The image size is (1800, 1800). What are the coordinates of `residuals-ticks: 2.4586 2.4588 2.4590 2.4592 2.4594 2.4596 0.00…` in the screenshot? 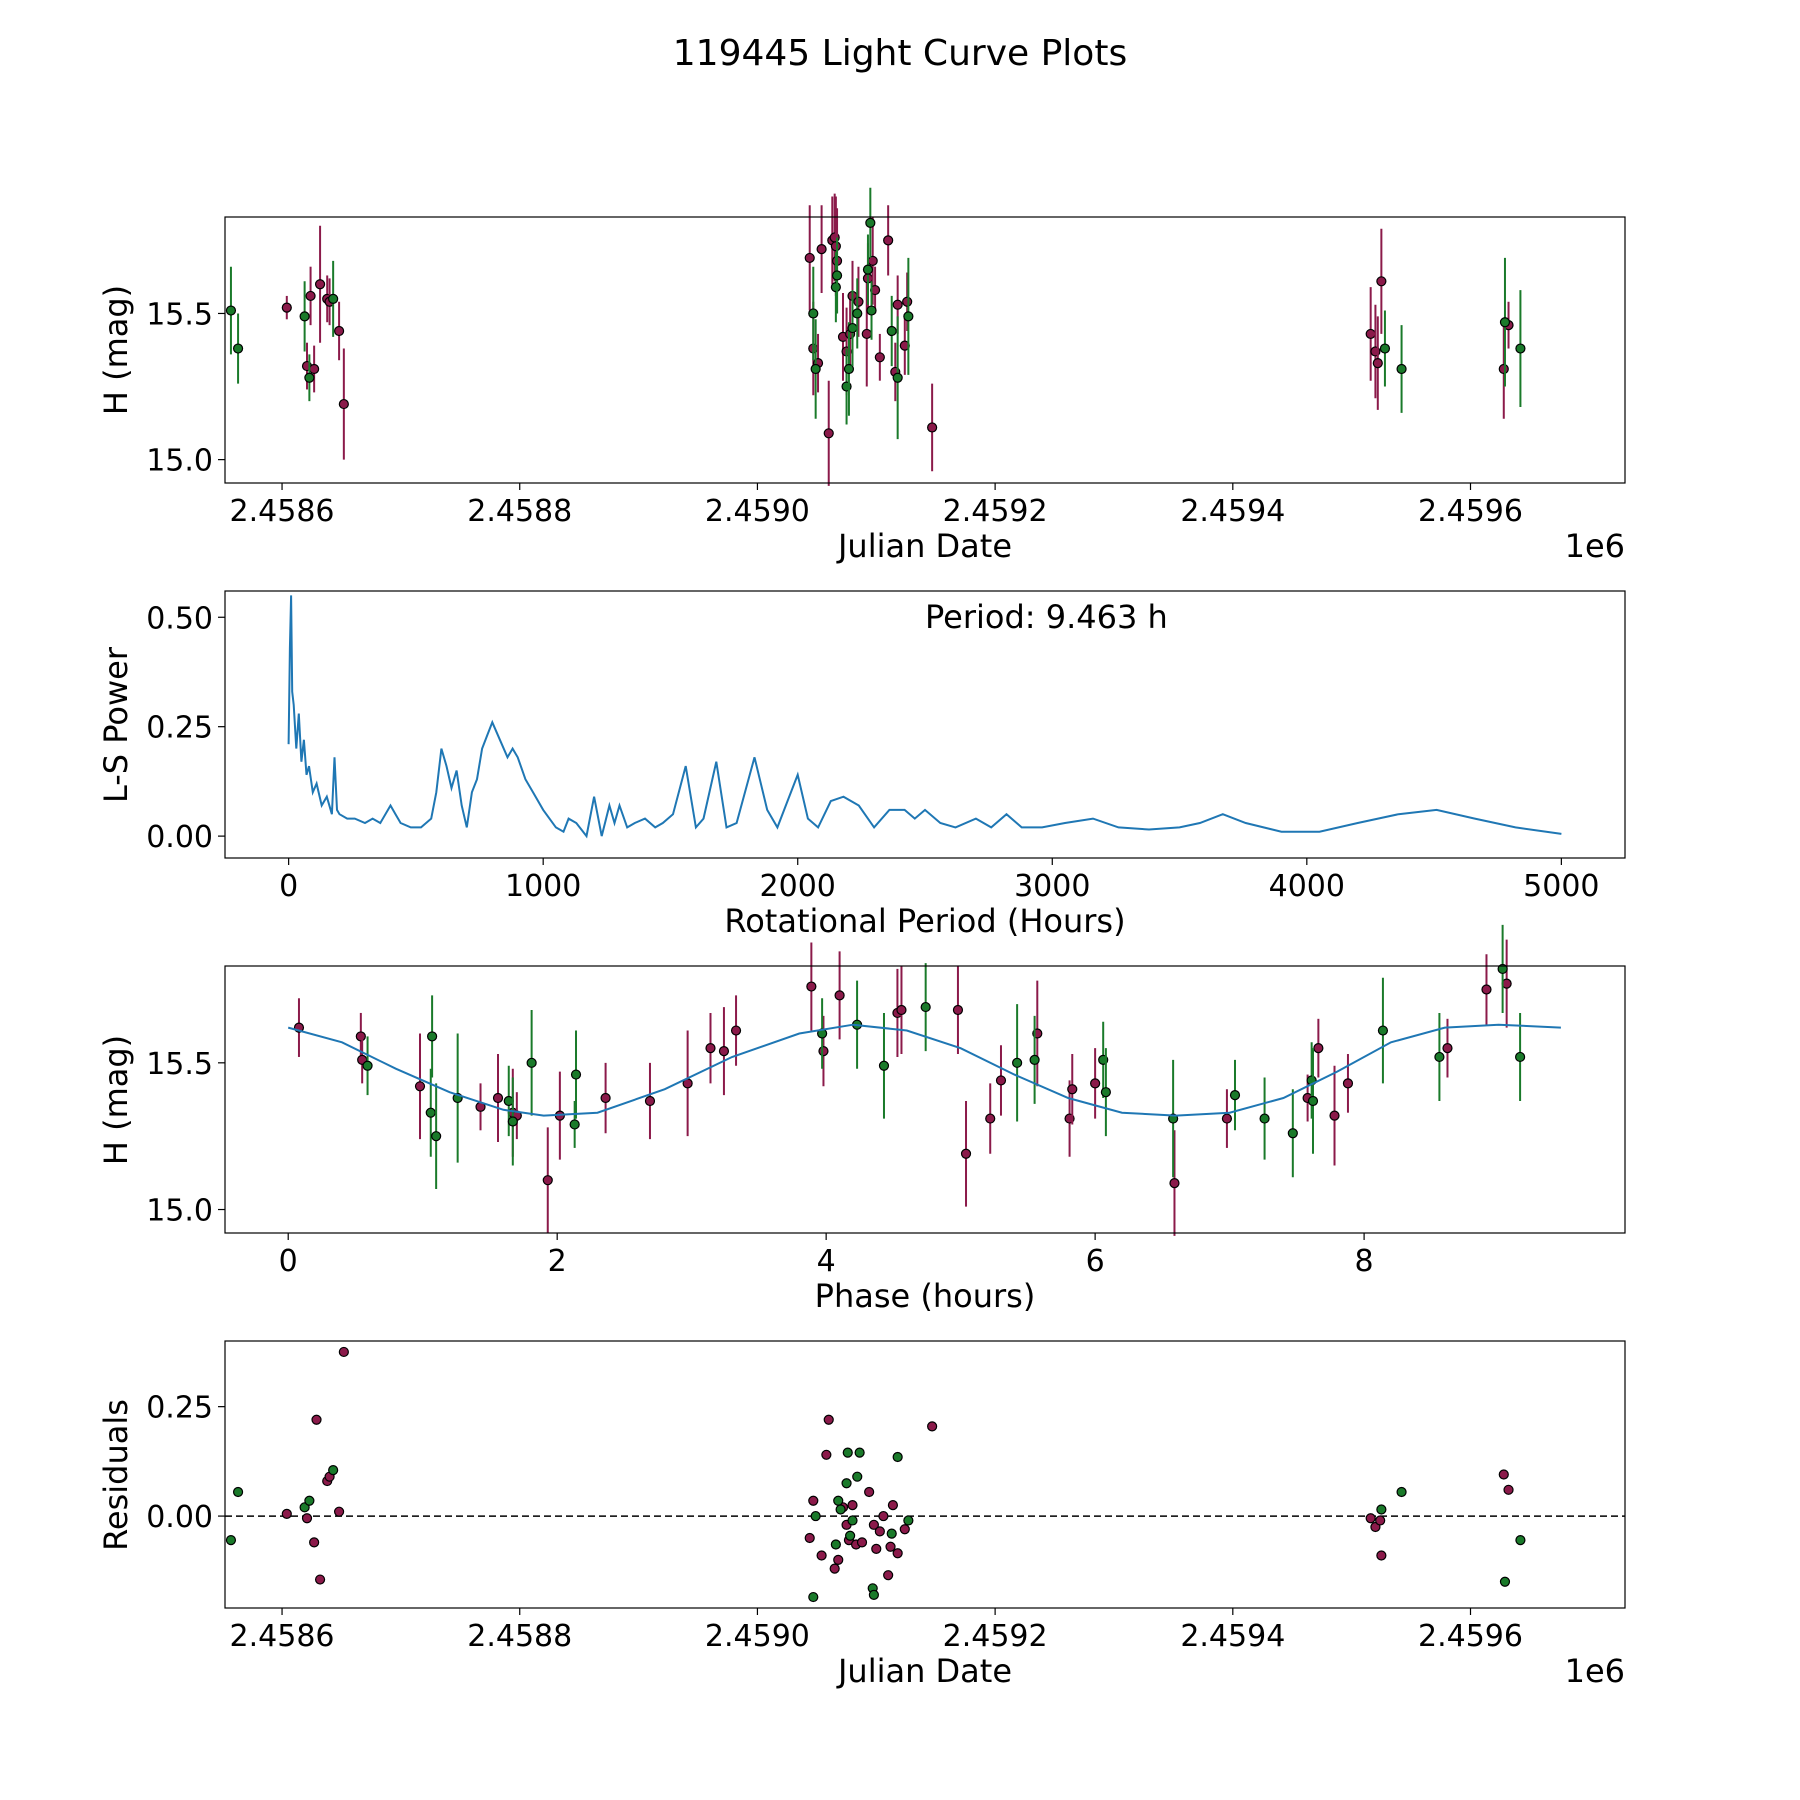 It's located at (834, 1522).